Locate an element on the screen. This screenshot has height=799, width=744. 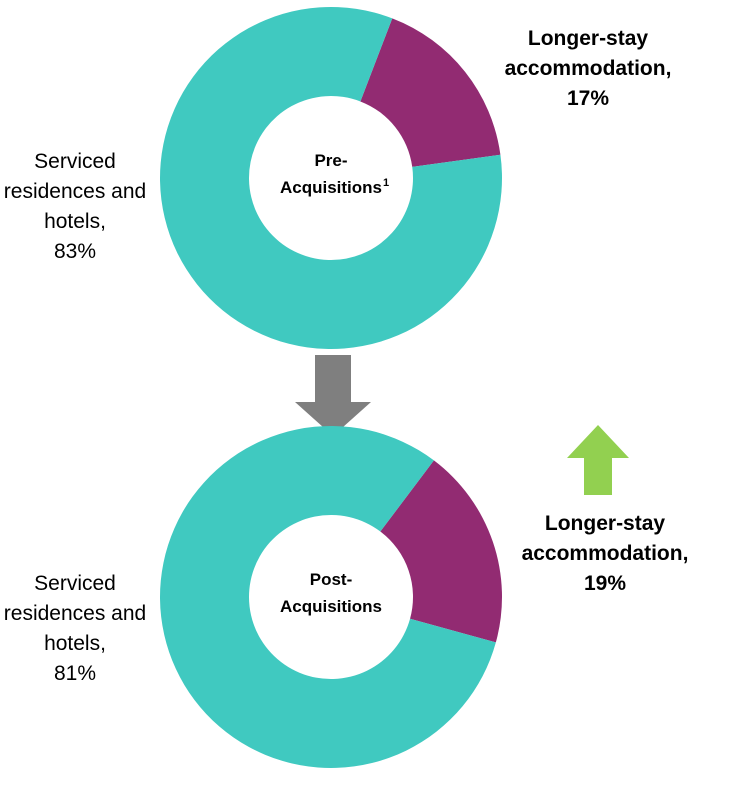
footnote-marker: 1 is located at coordinates (386, 183).